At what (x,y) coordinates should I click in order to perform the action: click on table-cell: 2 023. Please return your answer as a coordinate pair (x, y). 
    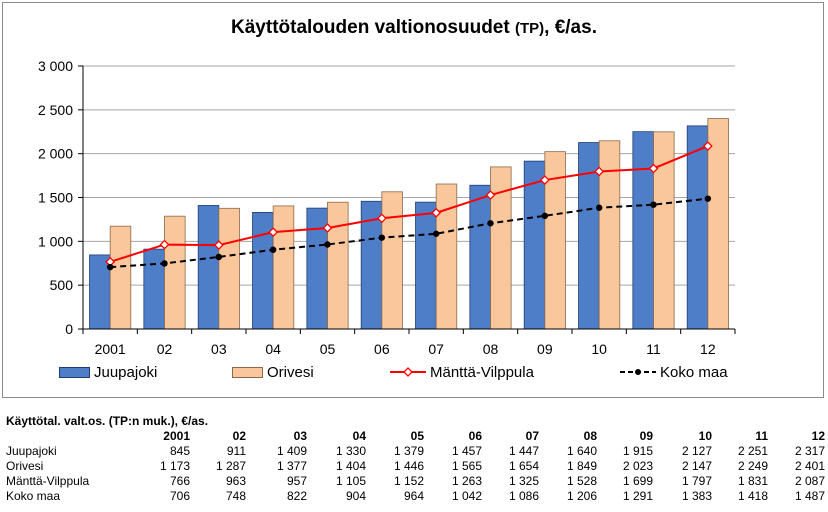
    Looking at the image, I should click on (637, 466).